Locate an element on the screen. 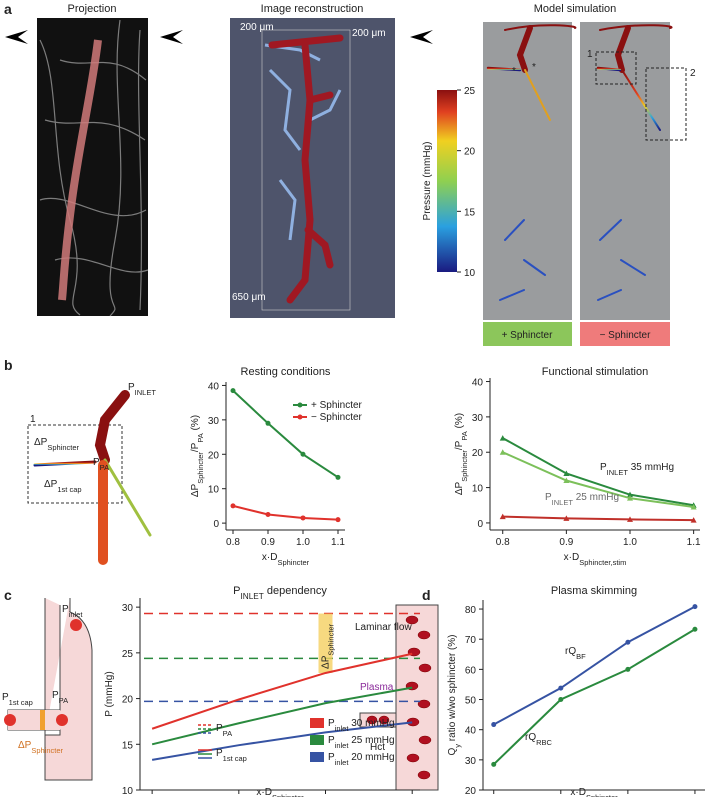 This screenshot has width=707, height=797. diagram-label: ΔPSphincter is located at coordinates (57, 444).